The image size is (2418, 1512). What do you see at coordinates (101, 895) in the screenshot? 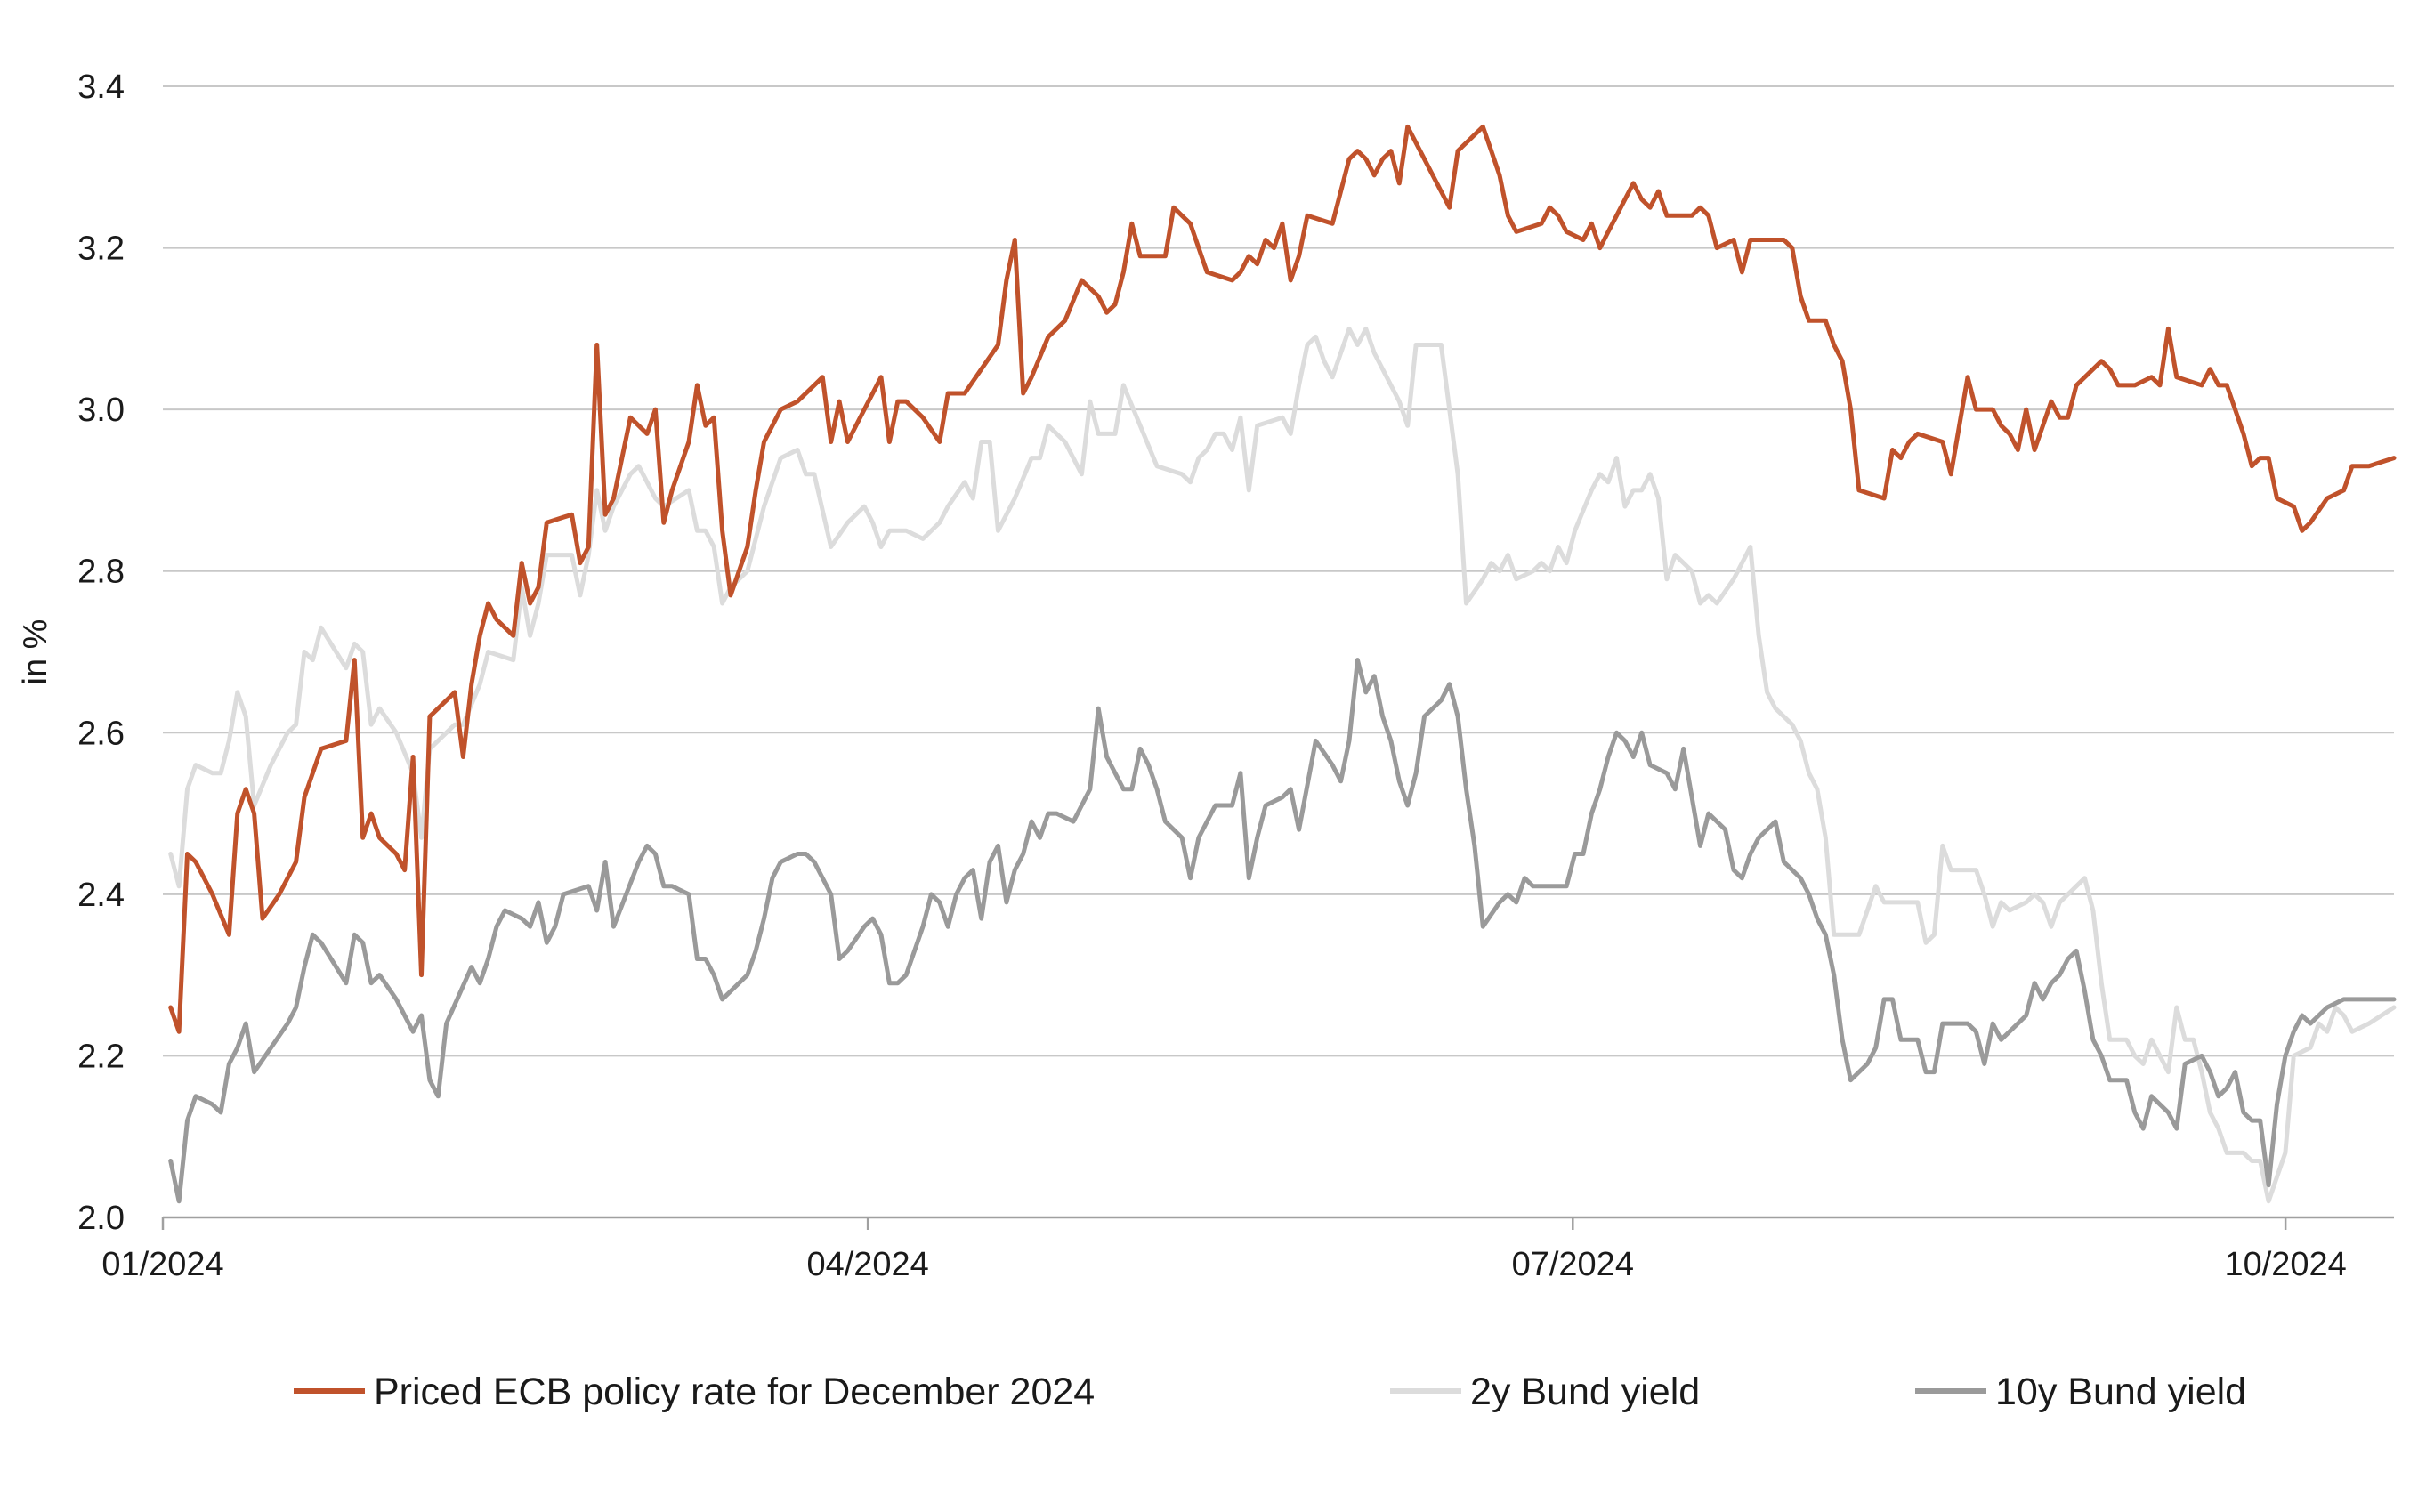
I see `y-tick-label: 2.4` at bounding box center [101, 895].